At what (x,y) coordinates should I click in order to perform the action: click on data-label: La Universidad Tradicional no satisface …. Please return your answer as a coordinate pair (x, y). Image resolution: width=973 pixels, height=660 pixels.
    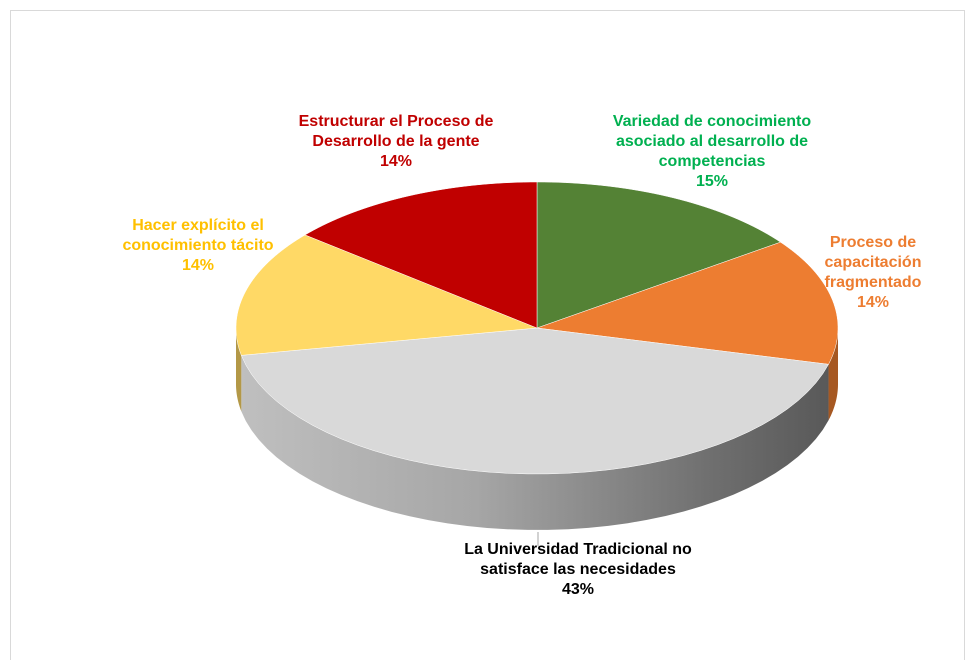
    Looking at the image, I should click on (578, 570).